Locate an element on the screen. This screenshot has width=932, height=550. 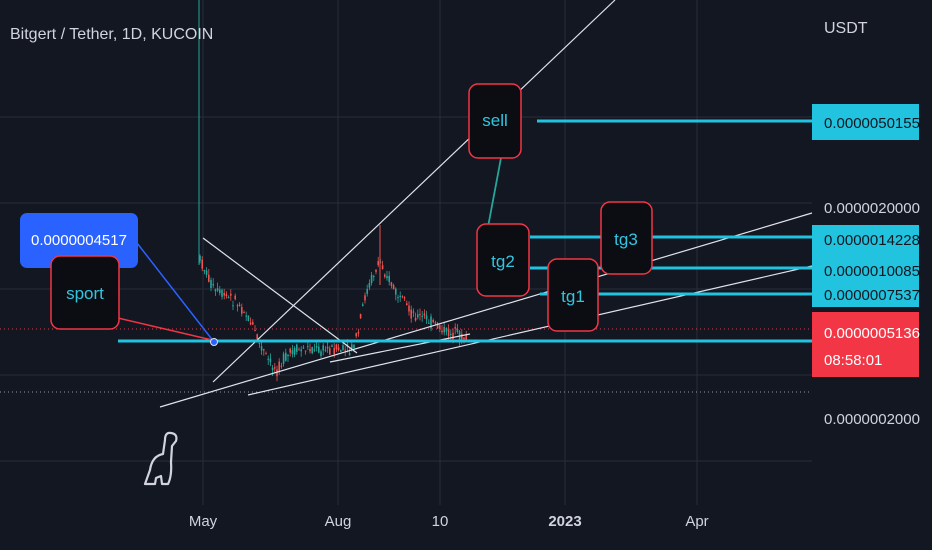
x-tick-label: May is located at coordinates (203, 521).